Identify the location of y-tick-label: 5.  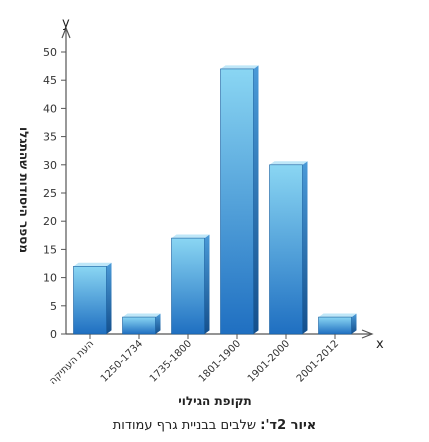
(53, 306).